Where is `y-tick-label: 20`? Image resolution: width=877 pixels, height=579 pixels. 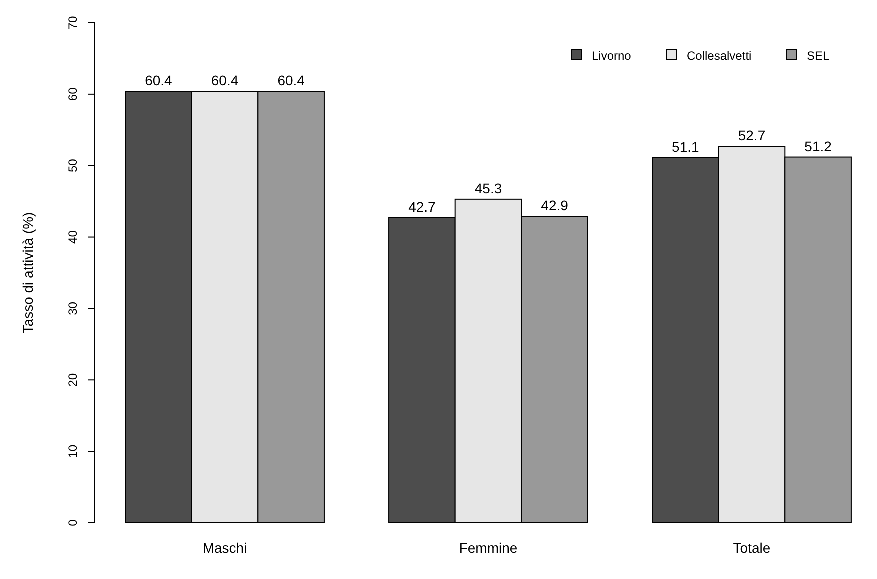
y-tick-label: 20 is located at coordinates (73, 380).